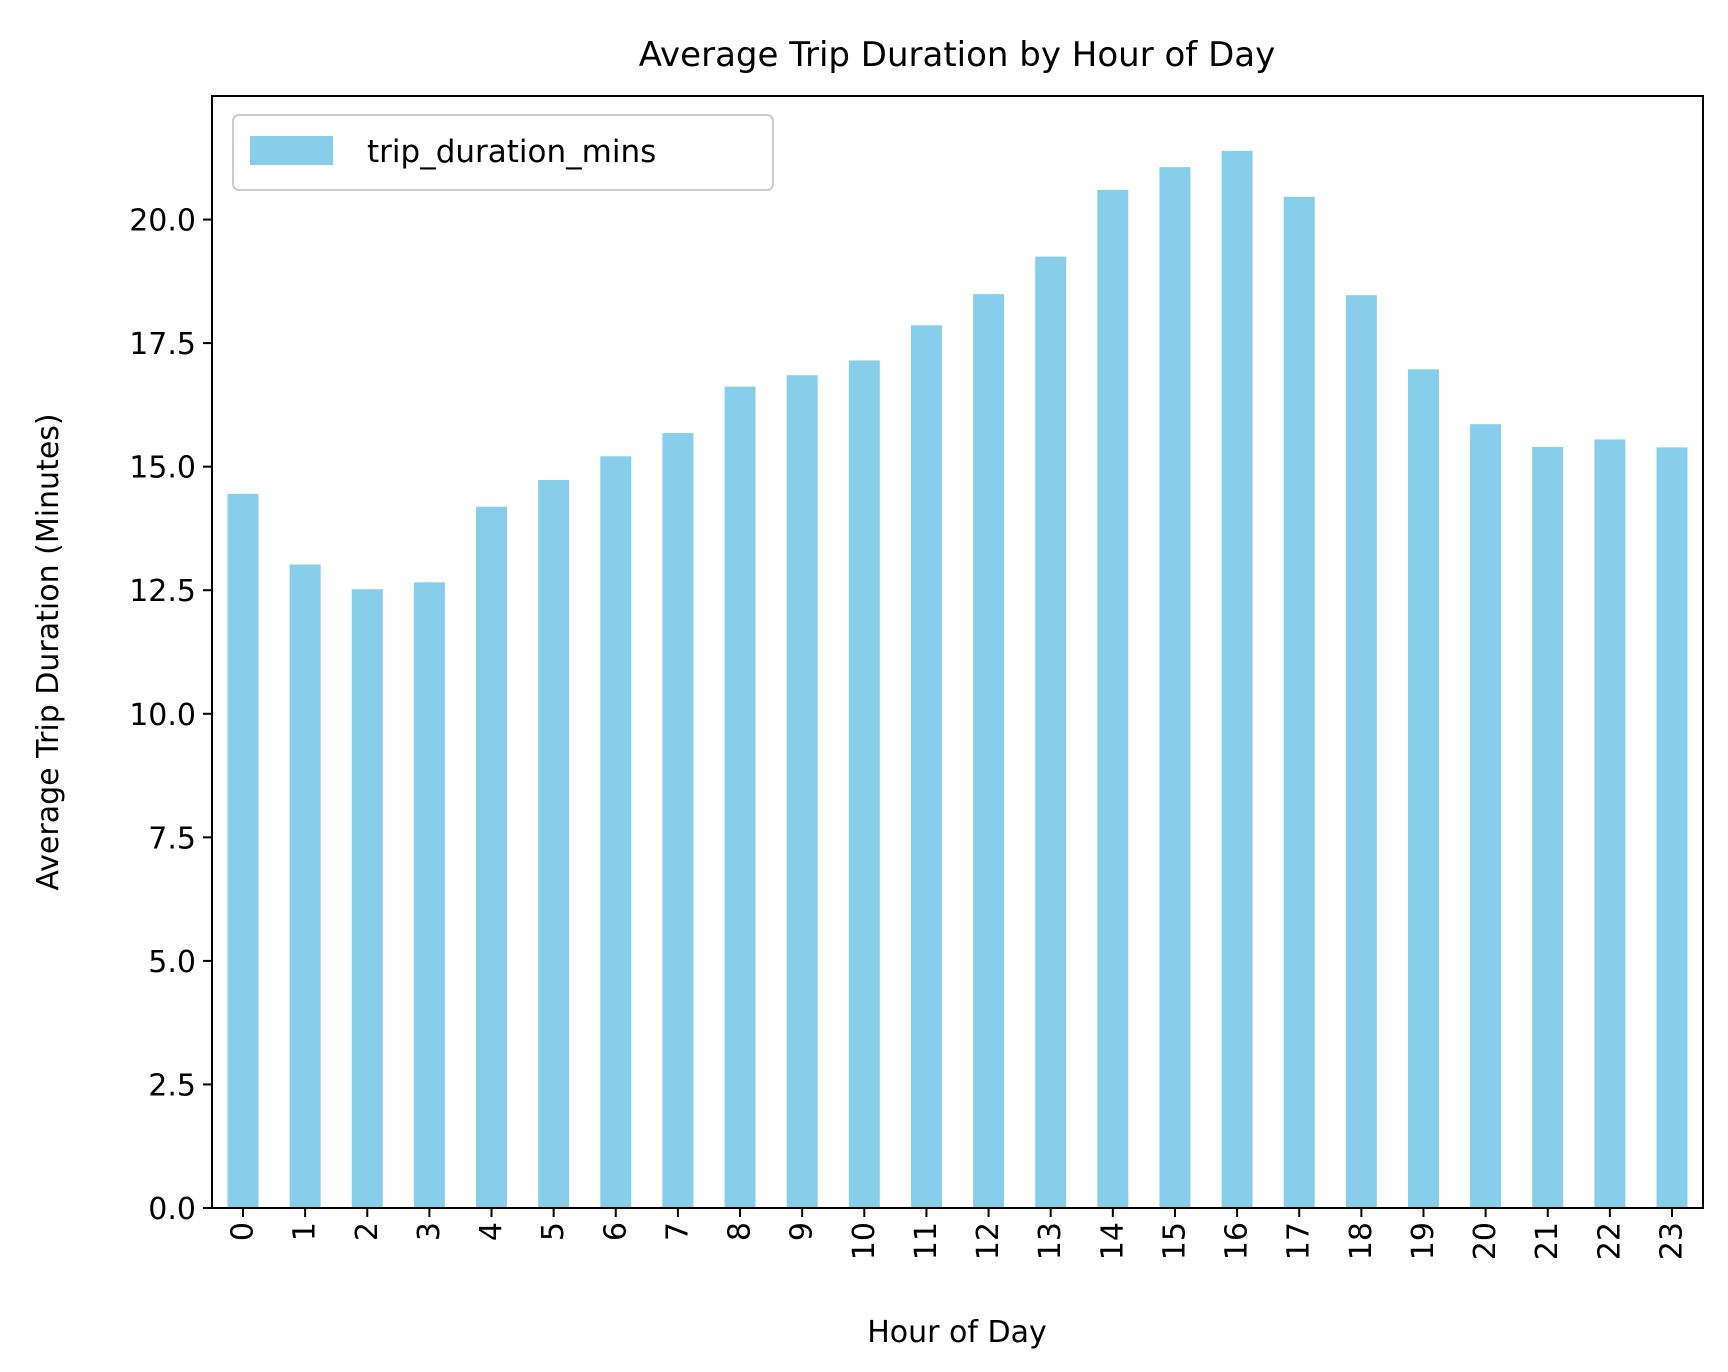 The image size is (1728, 1372). Describe the element at coordinates (615, 1231) in the screenshot. I see `x-tick-label: 6` at that location.